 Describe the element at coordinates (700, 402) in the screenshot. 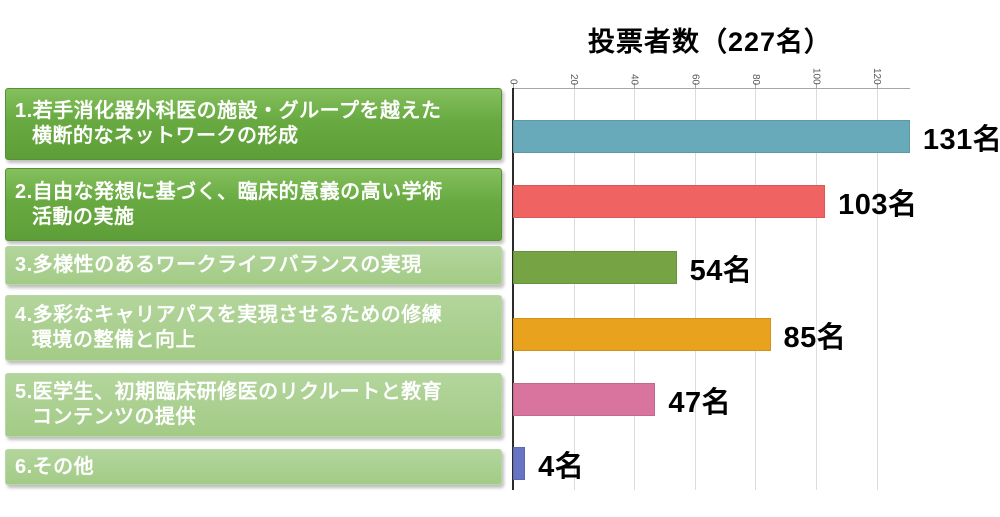

I see `bar-value-label: 47名` at that location.